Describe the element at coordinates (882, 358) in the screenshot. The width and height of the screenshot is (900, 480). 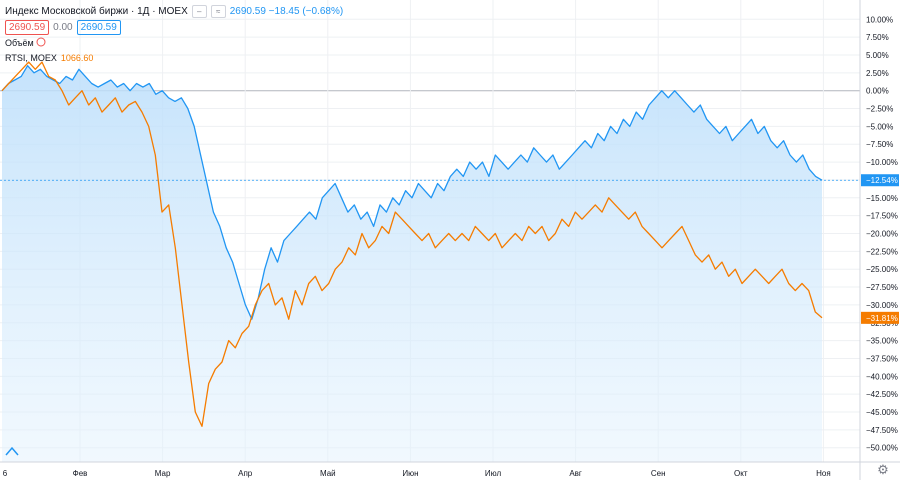
I see `y-tick-label: −37.50%` at that location.